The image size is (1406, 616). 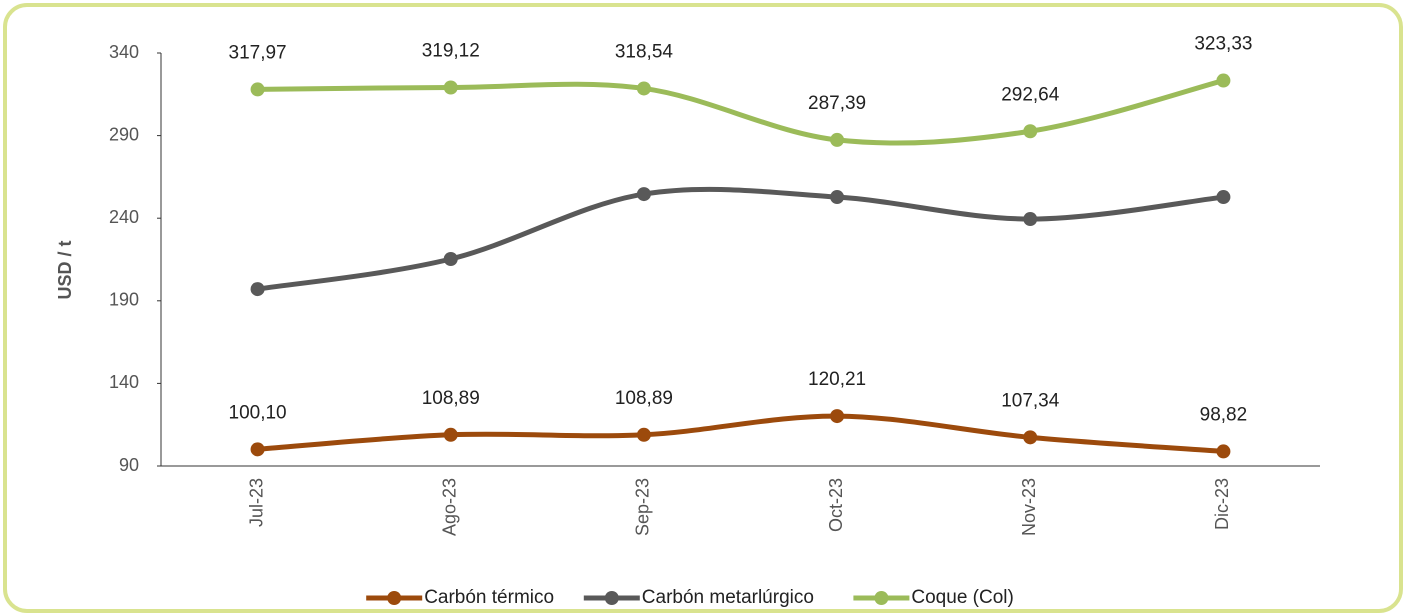 I want to click on value-label: 317,97, so click(x=258, y=52).